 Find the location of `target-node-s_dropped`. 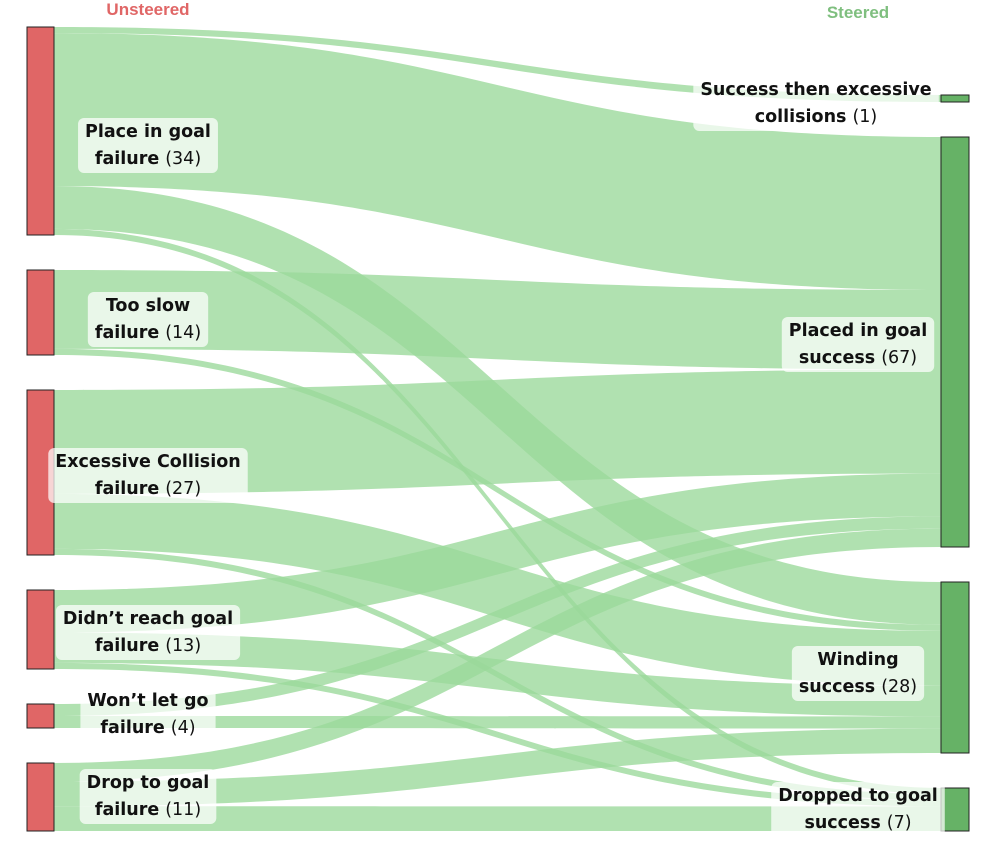

target-node-s_dropped is located at coordinates (955, 809).